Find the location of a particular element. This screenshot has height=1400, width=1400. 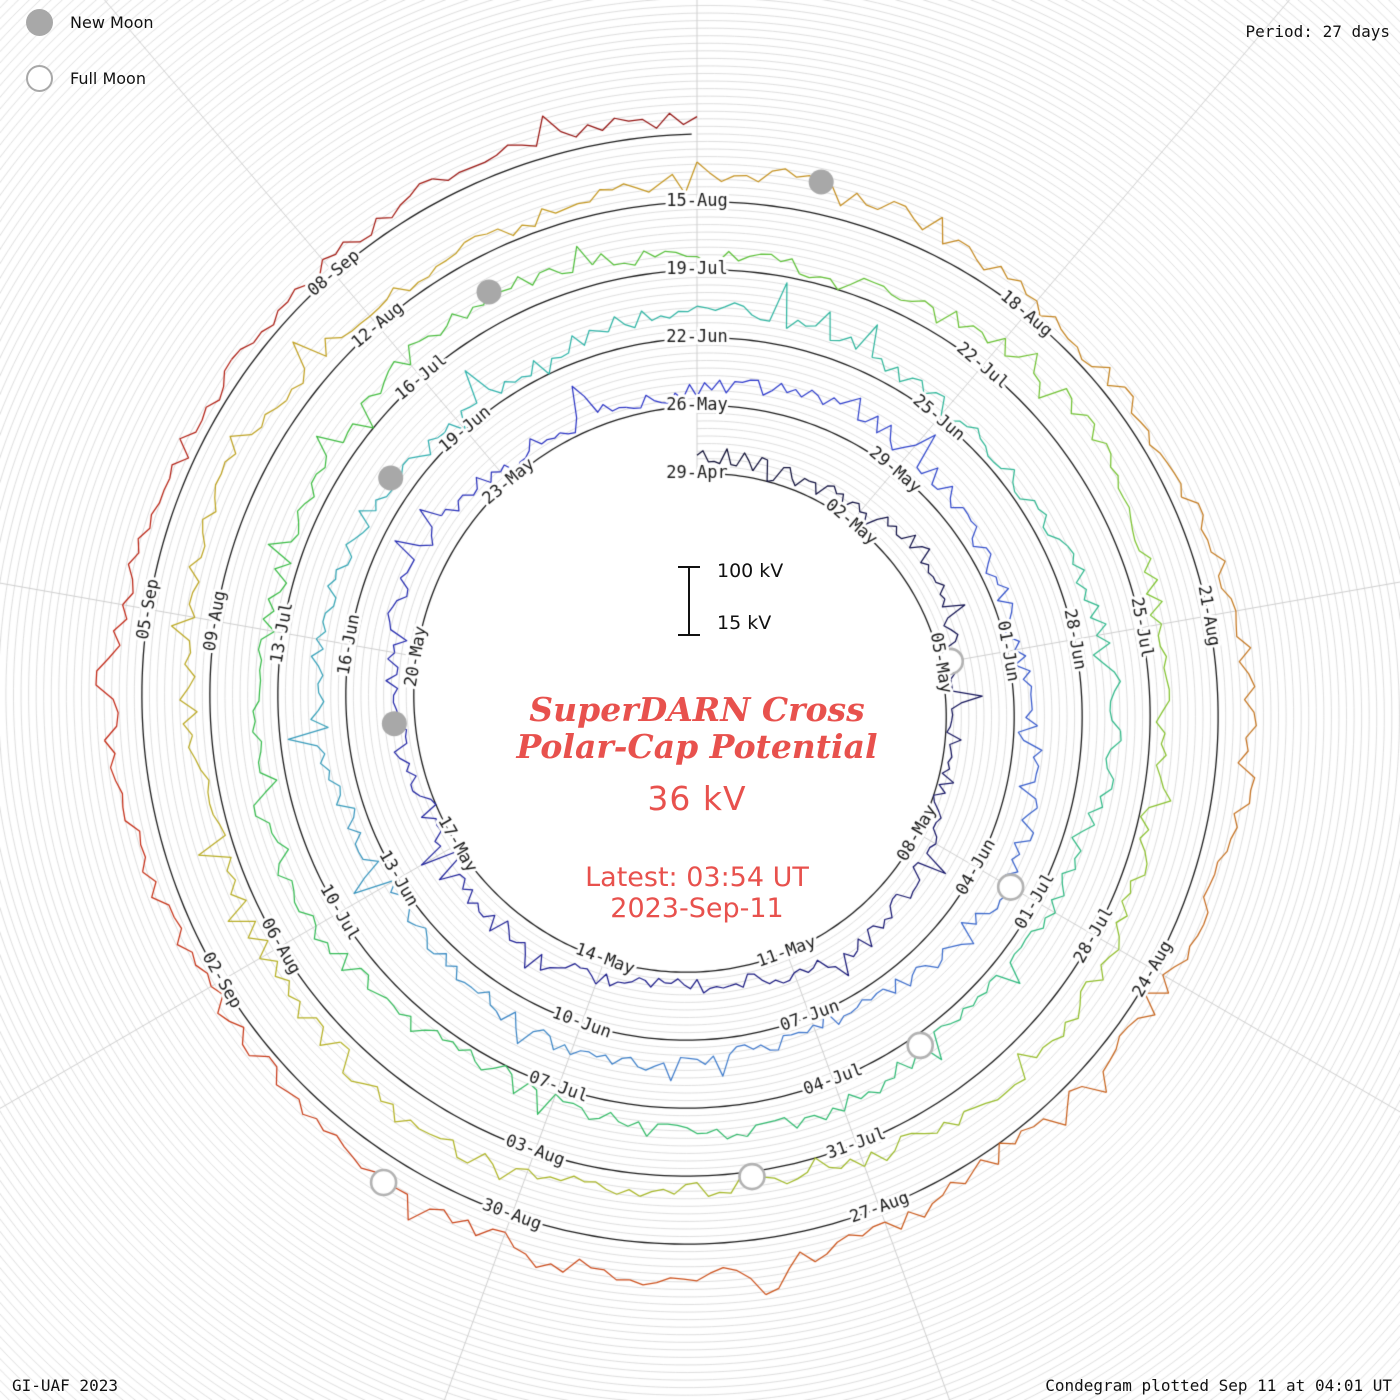

scale-bar-bottom-cap is located at coordinates (689, 635).